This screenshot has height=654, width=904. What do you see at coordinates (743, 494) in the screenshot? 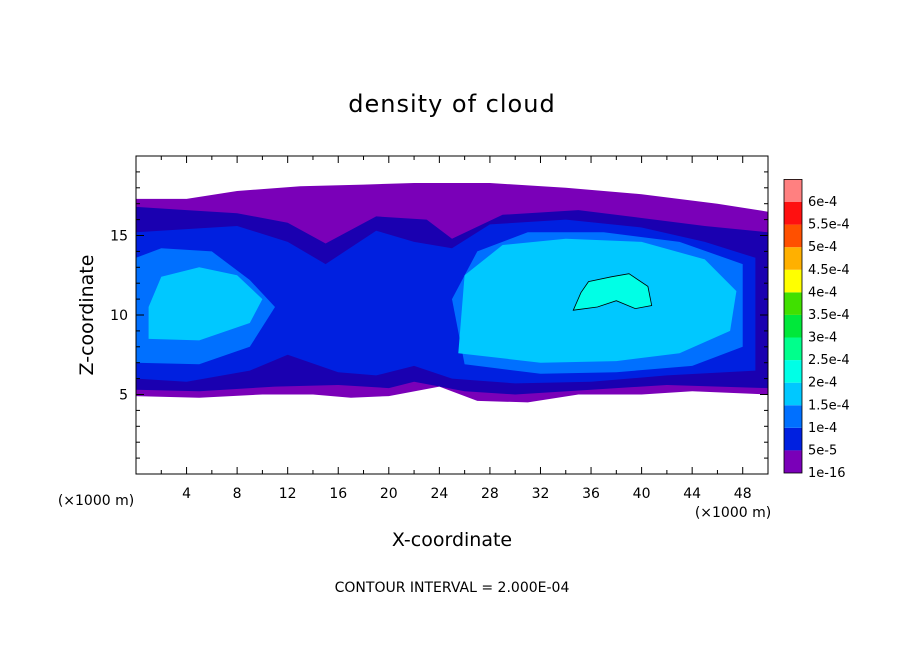
I see `x-tick-label: 48` at bounding box center [743, 494].